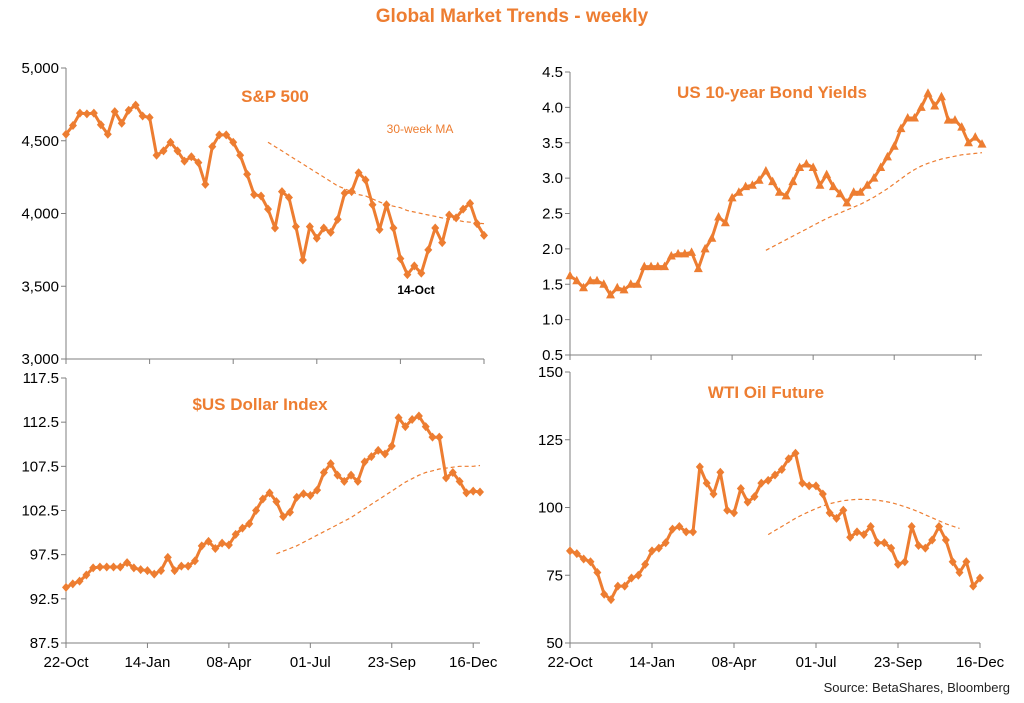 The height and width of the screenshot is (703, 1024). Describe the element at coordinates (980, 662) in the screenshot. I see `x-tick-label: 16-Dec` at that location.